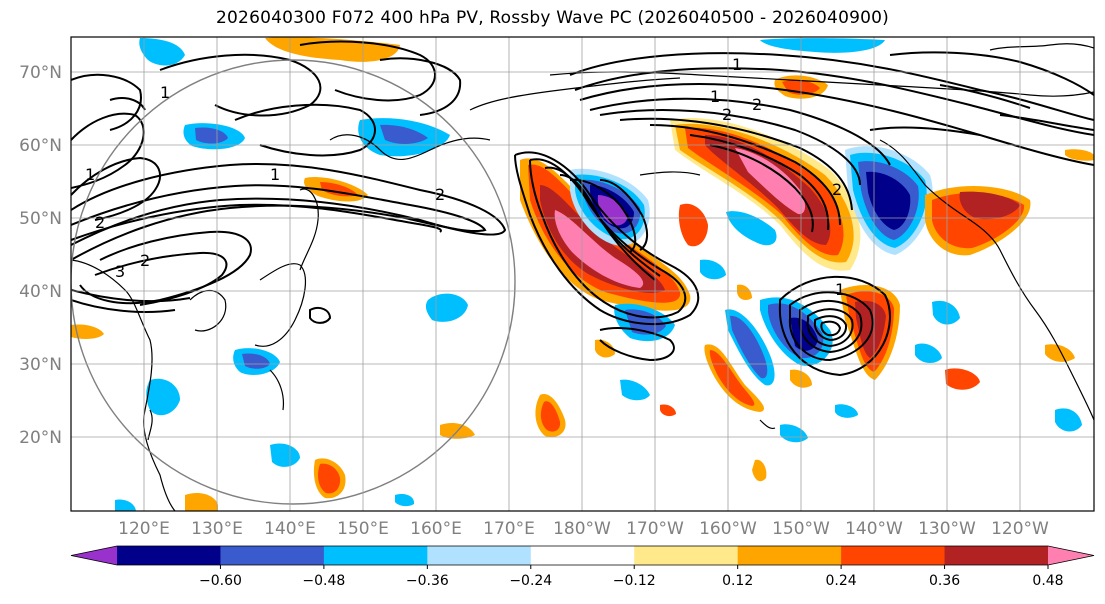  Describe the element at coordinates (40, 365) in the screenshot. I see `lat-label: 30°N` at that location.